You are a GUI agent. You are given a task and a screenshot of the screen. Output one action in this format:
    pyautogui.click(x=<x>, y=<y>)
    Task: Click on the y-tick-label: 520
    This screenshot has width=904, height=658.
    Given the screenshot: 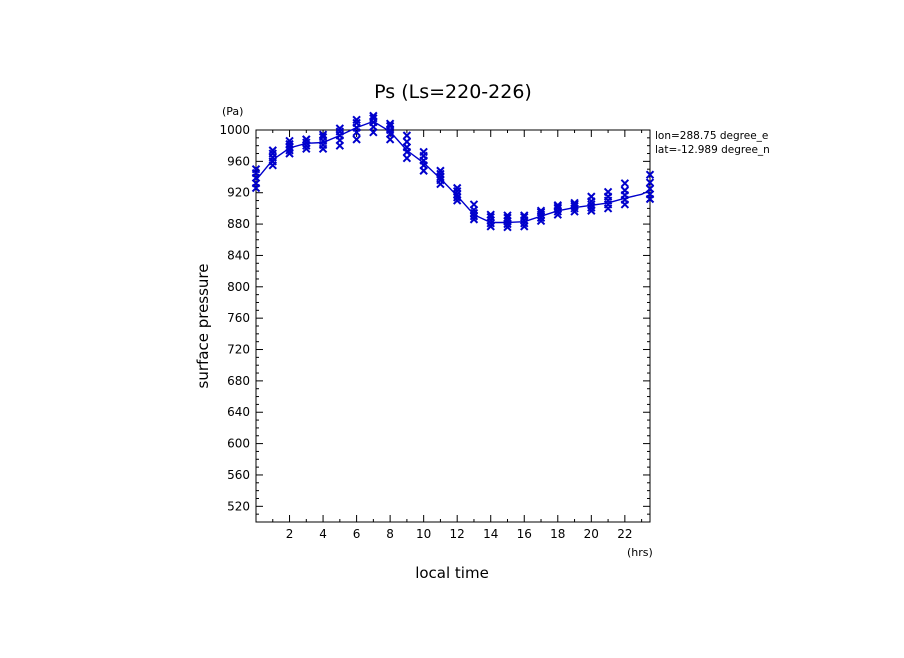 What is the action you would take?
    pyautogui.click(x=238, y=506)
    